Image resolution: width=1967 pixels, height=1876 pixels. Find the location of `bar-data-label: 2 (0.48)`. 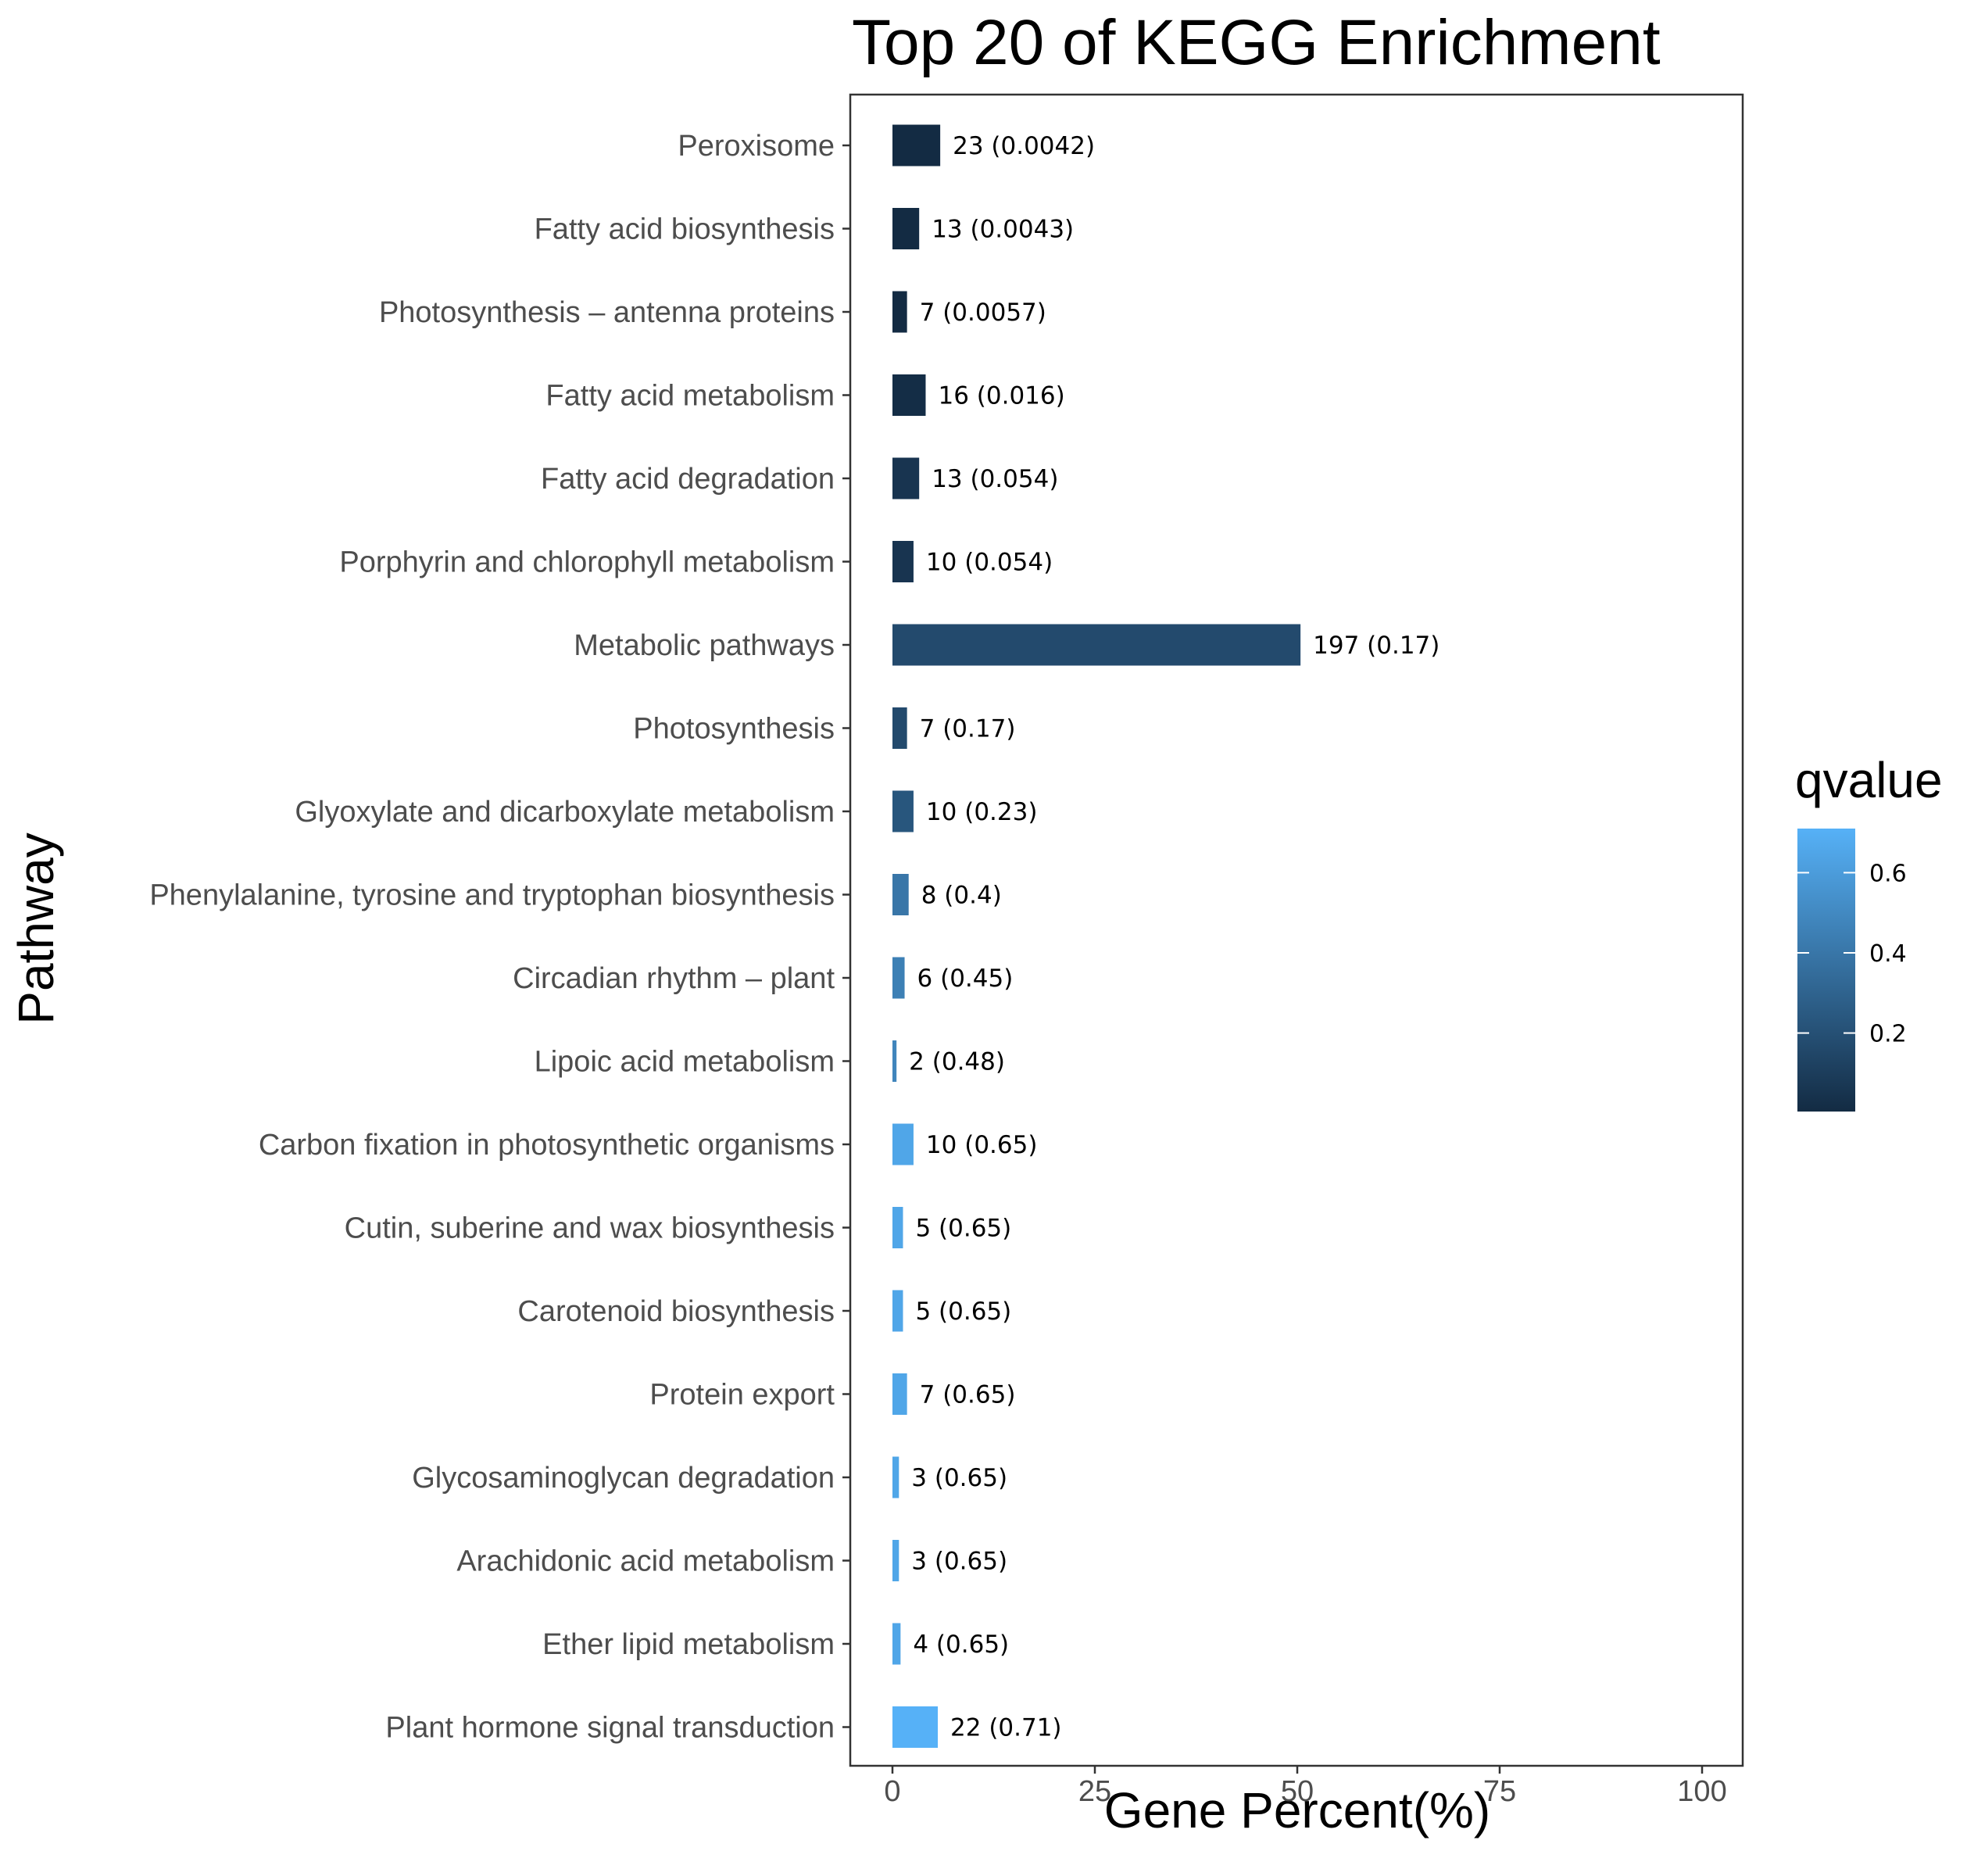

bar-data-label: 2 (0.48) is located at coordinates (957, 1062).